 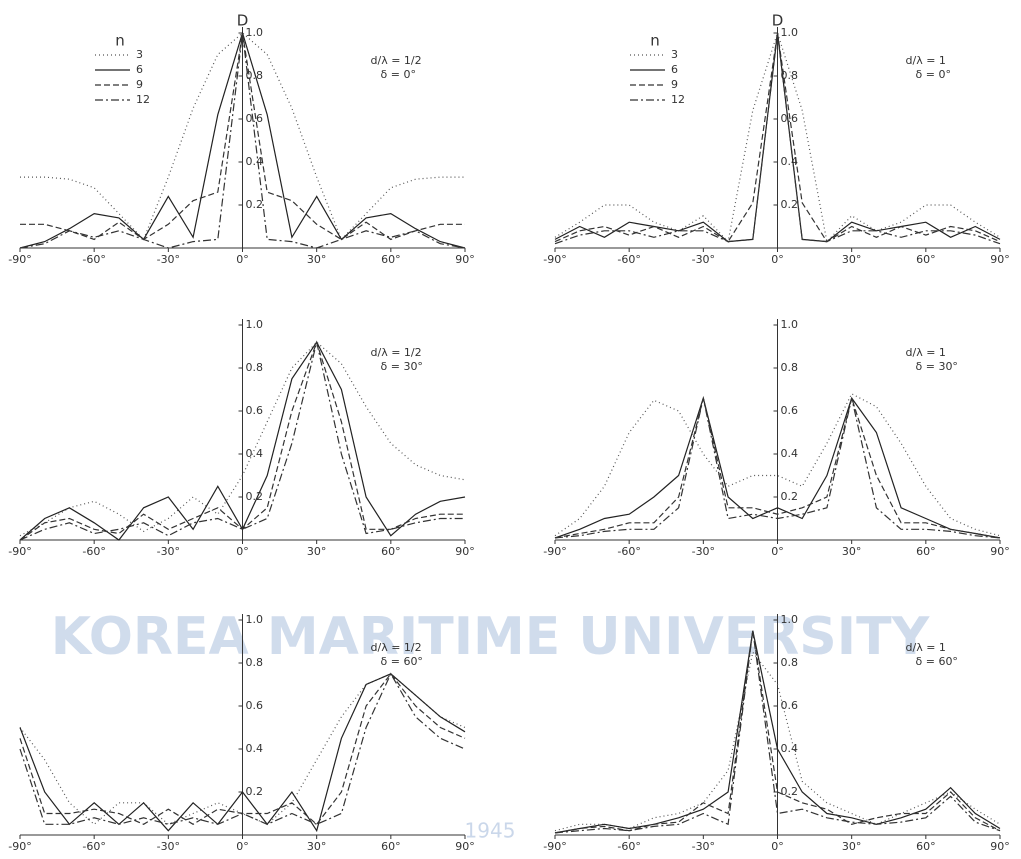 I want to click on watermark: KOREA MARITIME UNIVERSITY, so click(x=491, y=637).